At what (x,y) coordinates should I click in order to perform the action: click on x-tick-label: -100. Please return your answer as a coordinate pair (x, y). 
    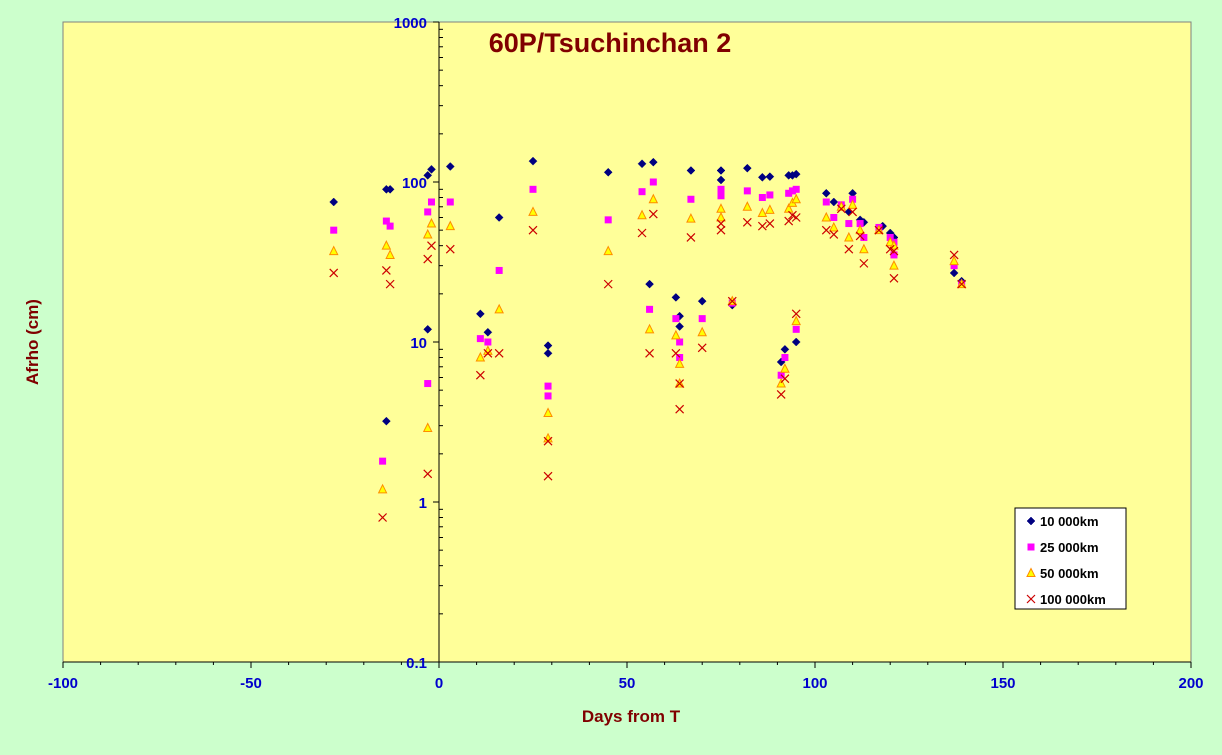
    Looking at the image, I should click on (63, 683).